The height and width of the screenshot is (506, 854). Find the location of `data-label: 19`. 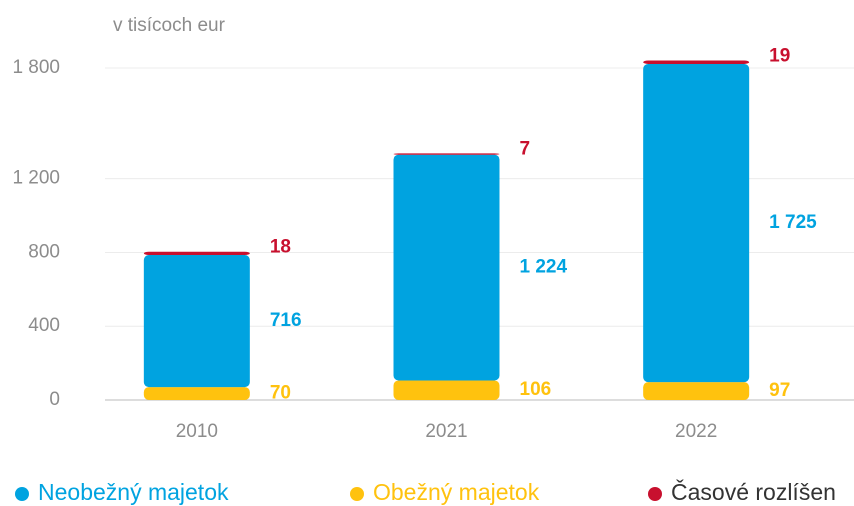

data-label: 19 is located at coordinates (779, 55).